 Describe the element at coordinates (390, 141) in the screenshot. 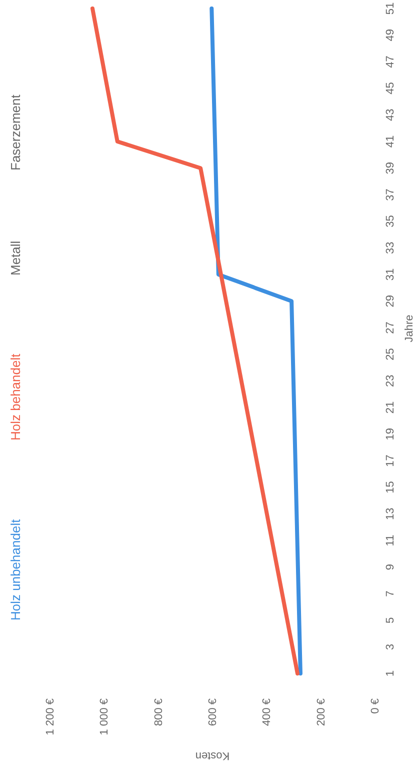

I see `y-tick-label: 41` at that location.